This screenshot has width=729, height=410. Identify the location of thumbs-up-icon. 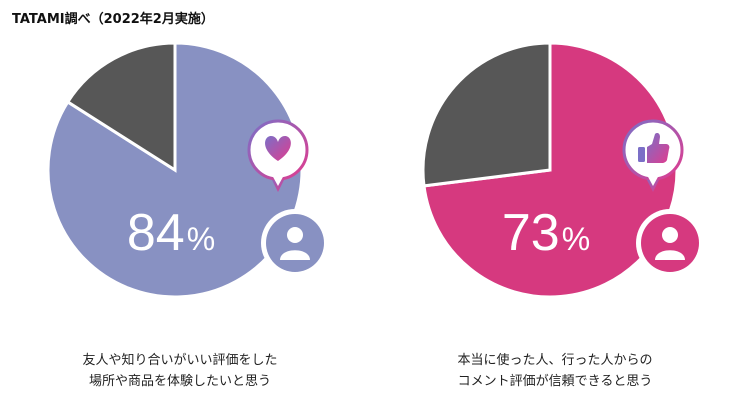
(654, 148).